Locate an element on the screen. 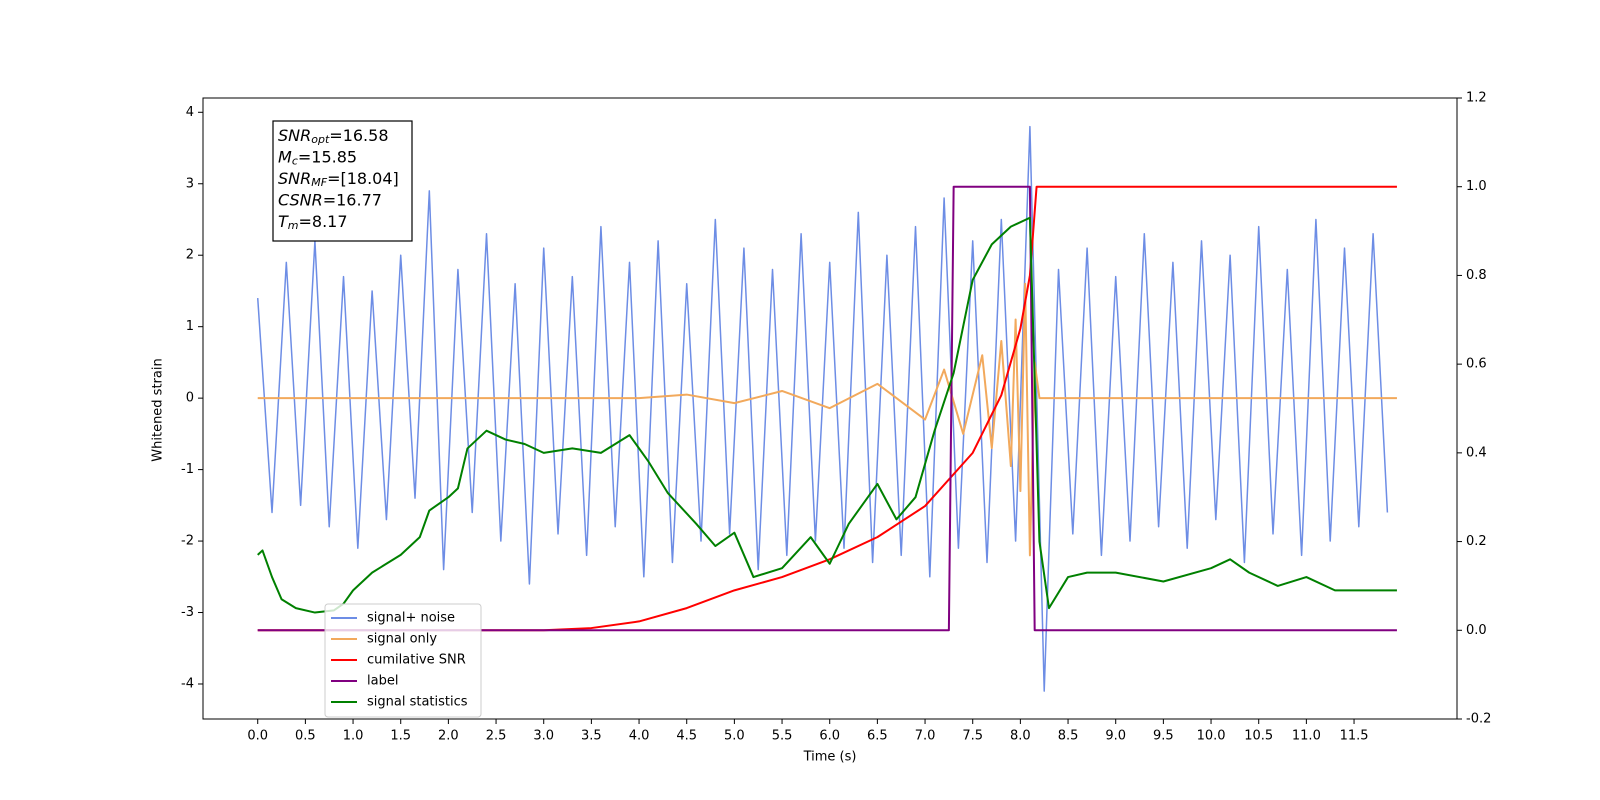  y-tick-label: -2 is located at coordinates (187, 541).